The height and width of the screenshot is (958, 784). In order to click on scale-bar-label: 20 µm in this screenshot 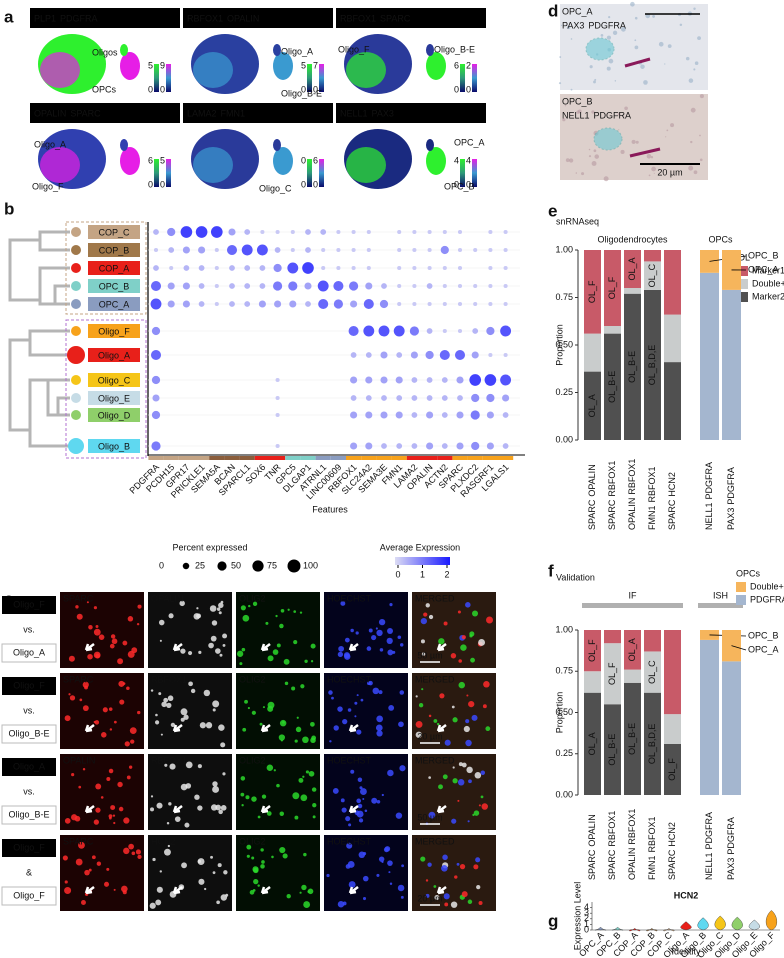, I will do `click(669, 172)`.